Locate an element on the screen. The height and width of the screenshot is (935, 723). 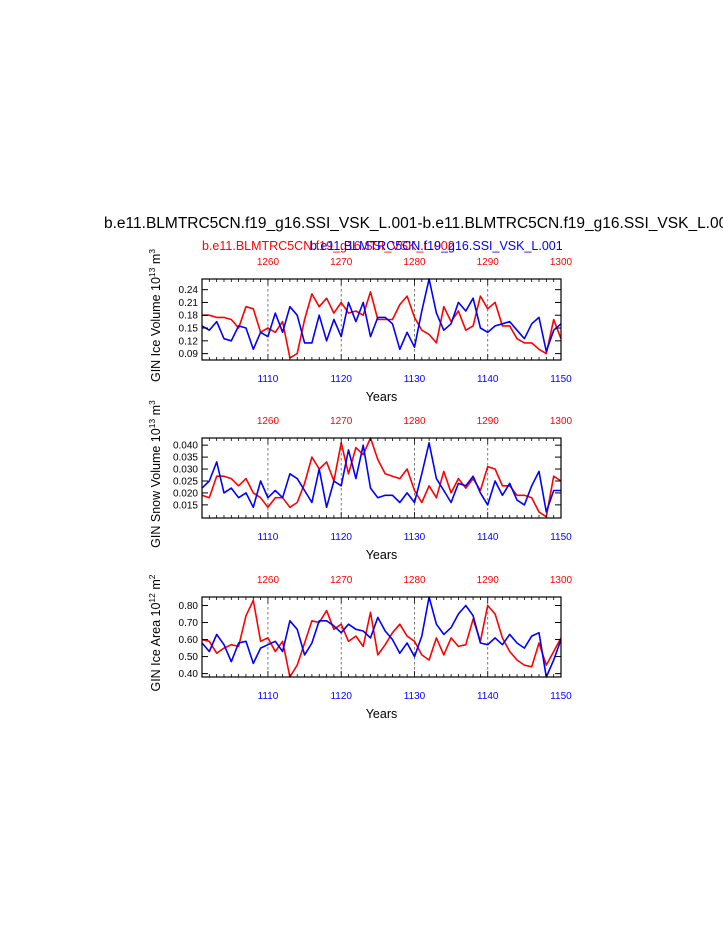
y-tick-label: 0.12 is located at coordinates (189, 341).